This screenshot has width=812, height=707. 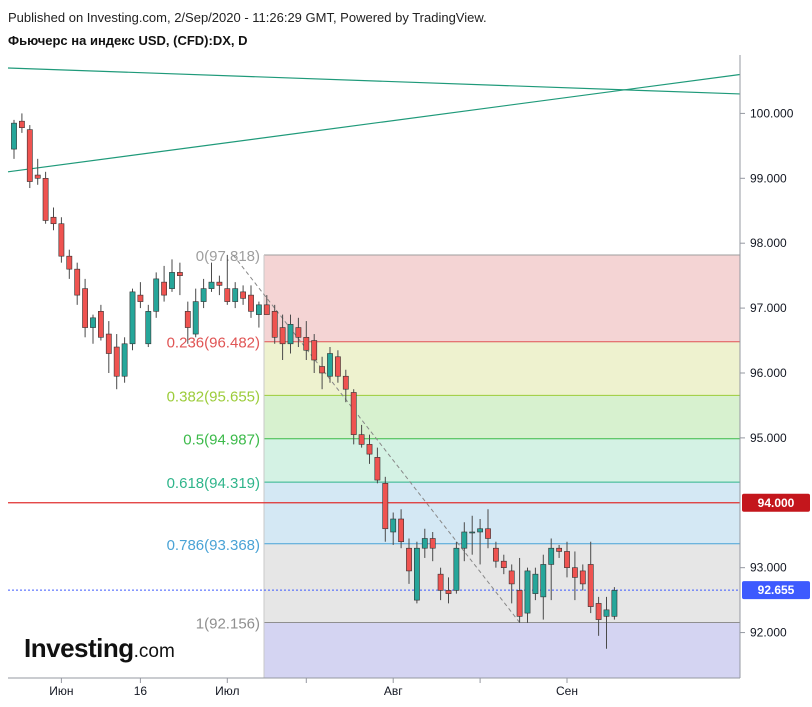 I want to click on fib-level-label: 0.382(95.655), so click(x=213, y=396).